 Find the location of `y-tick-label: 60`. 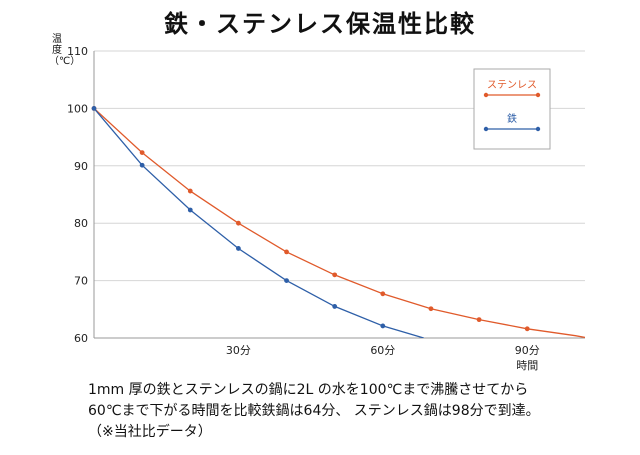

y-tick-label: 60 is located at coordinates (81, 338).